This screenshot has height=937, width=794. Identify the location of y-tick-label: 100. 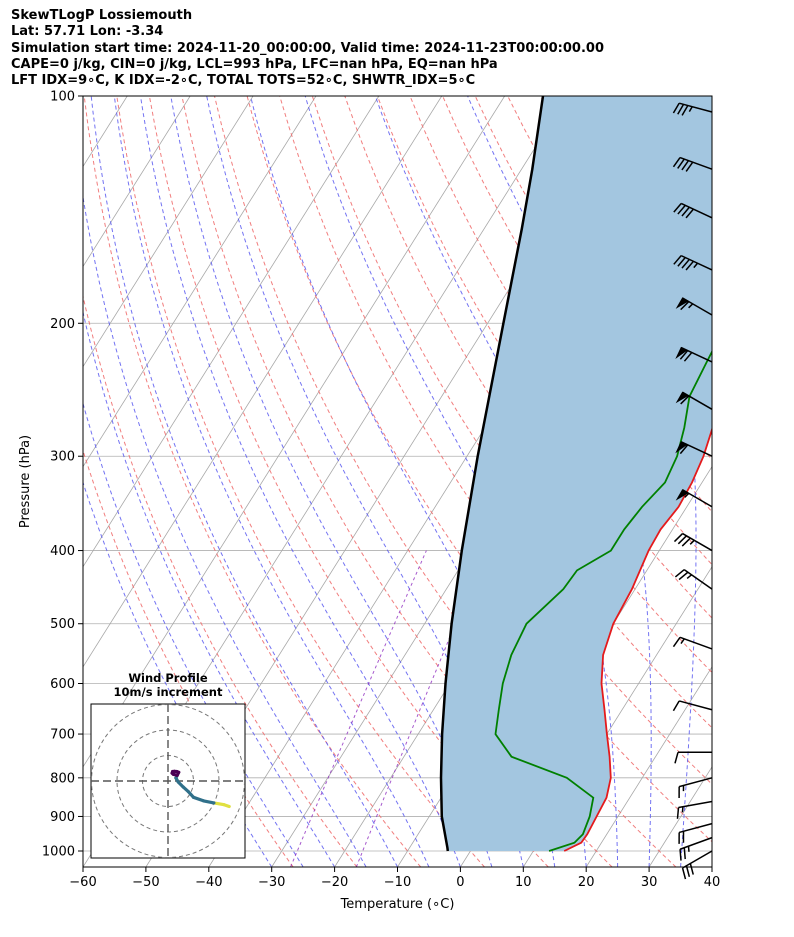
(62, 97).